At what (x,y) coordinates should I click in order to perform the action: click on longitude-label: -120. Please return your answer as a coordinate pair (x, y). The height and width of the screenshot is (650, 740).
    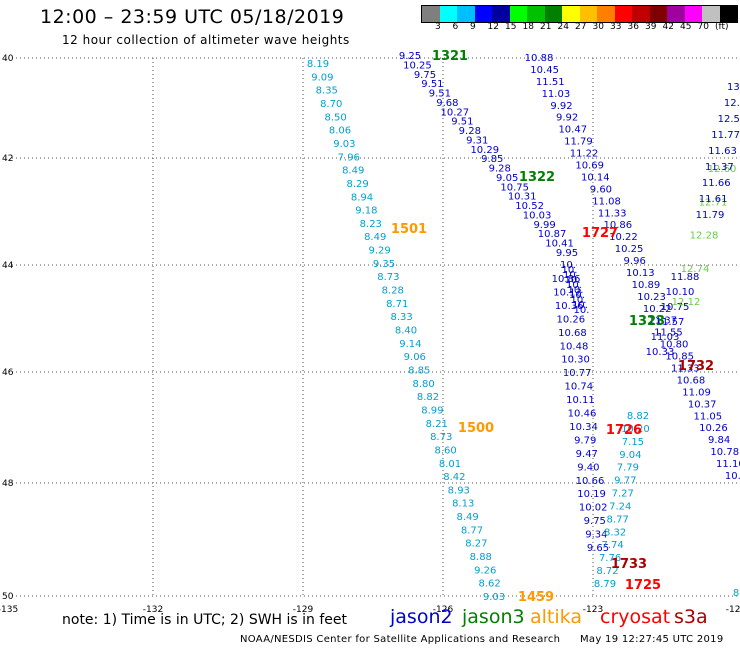
    Looking at the image, I should click on (733, 610).